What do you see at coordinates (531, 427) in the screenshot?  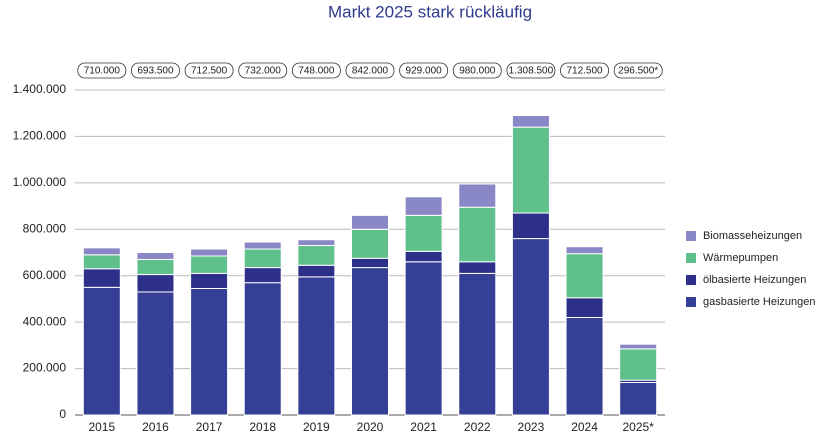 I see `x-tick-label: 2023` at bounding box center [531, 427].